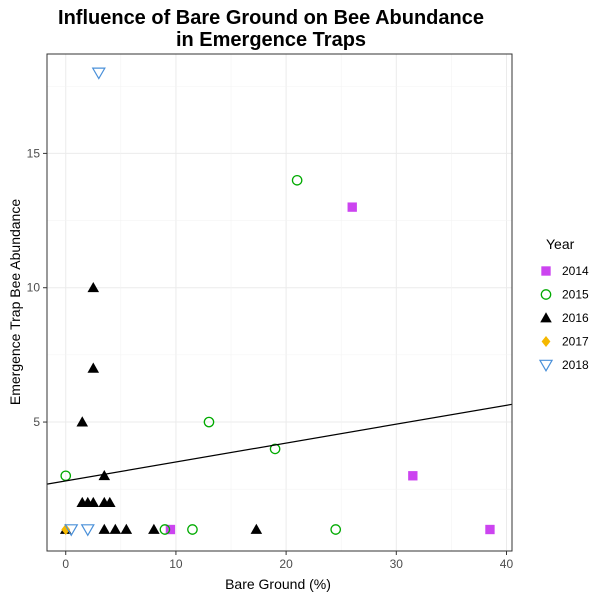  I want to click on x-tick-label: 30, so click(397, 564).